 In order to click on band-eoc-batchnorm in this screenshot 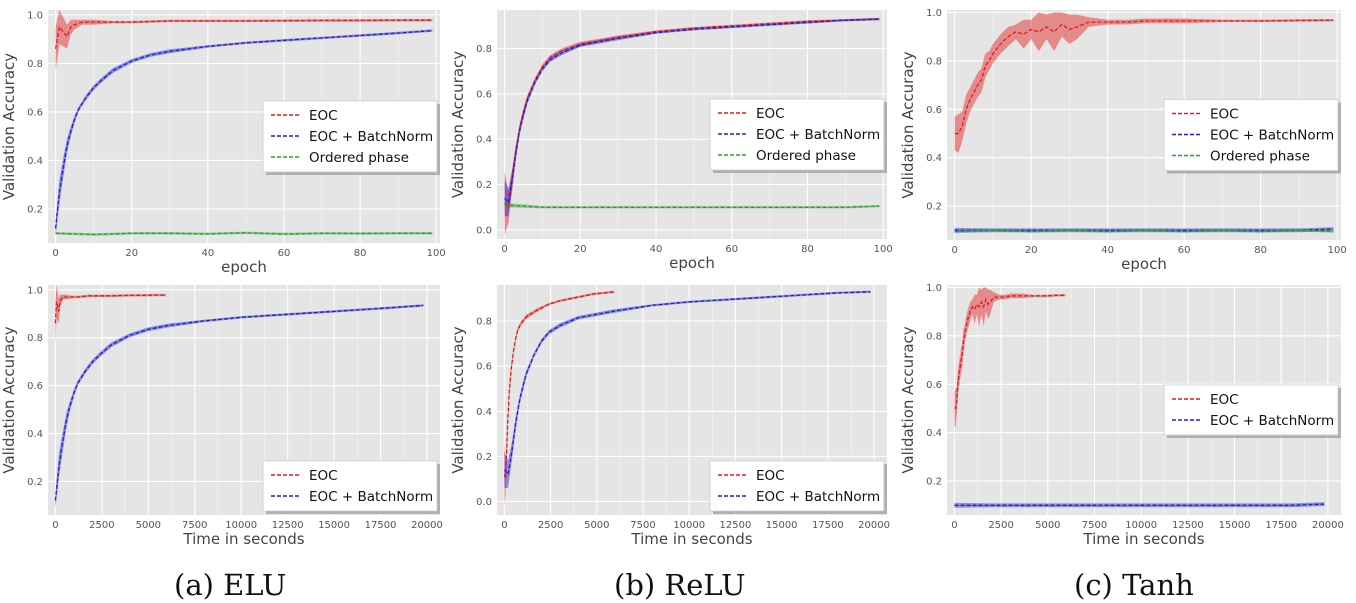, I will do `click(1139, 505)`.